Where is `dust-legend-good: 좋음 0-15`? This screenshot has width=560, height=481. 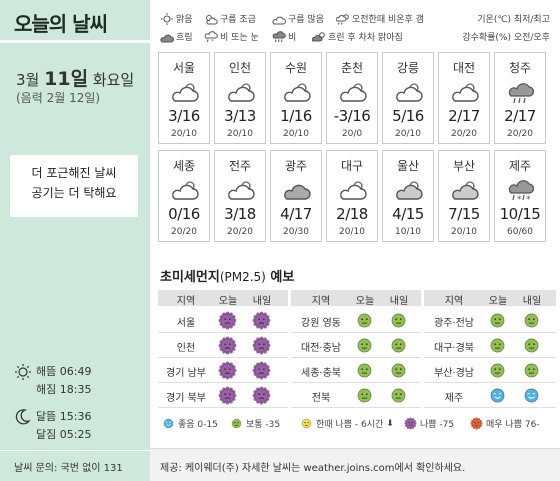 dust-legend-good: 좋음 0-15 is located at coordinates (190, 423).